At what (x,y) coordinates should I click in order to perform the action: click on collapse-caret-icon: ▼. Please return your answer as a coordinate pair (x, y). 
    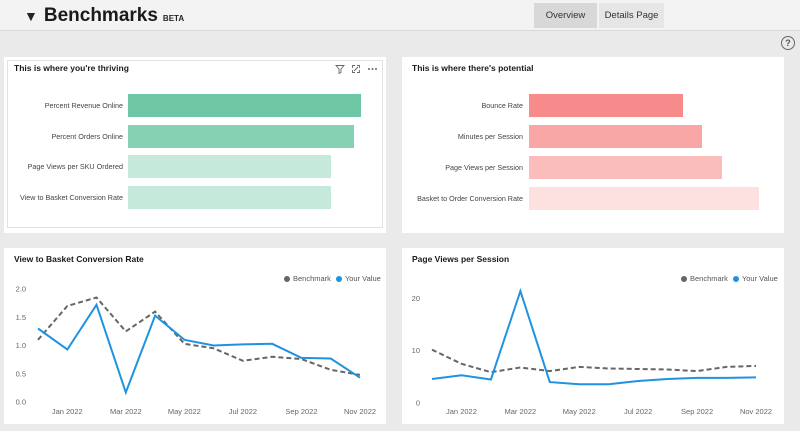
    Looking at the image, I should click on (31, 16).